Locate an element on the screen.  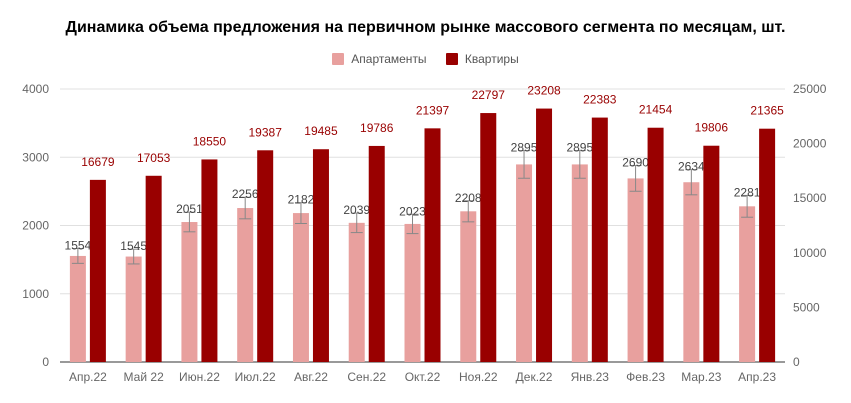
data-label-flats: 17053 is located at coordinates (154, 158).